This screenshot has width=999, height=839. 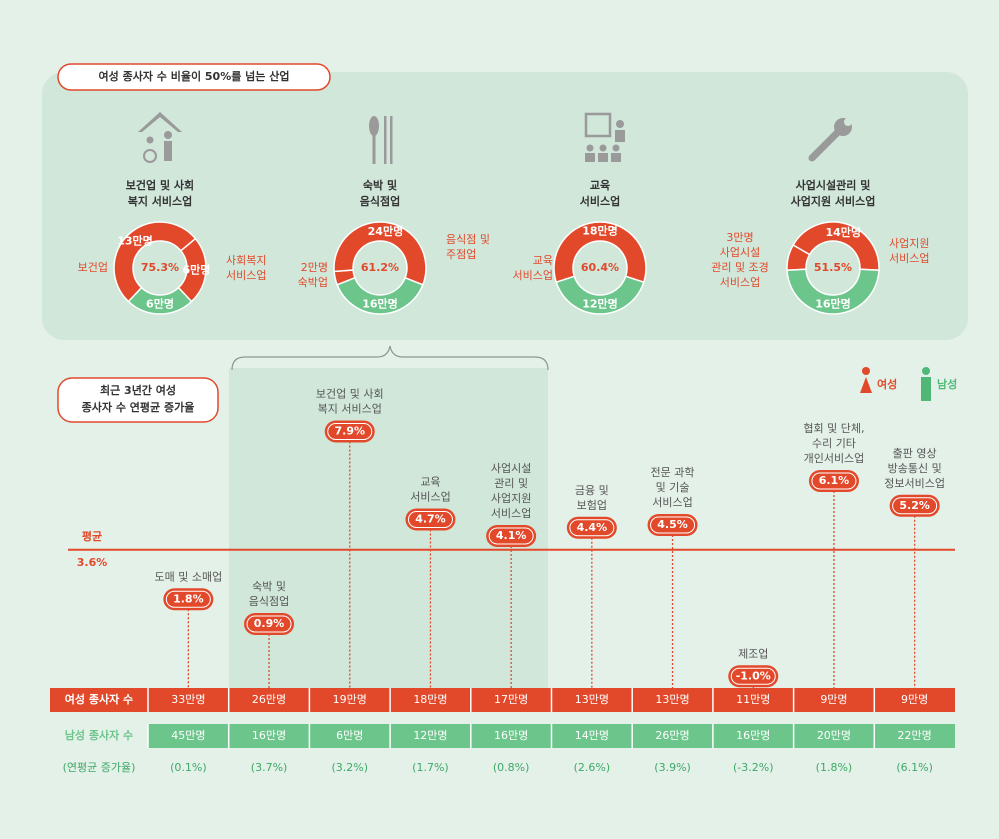 What do you see at coordinates (600, 304) in the screenshot?
I see `segment-label: 12만명` at bounding box center [600, 304].